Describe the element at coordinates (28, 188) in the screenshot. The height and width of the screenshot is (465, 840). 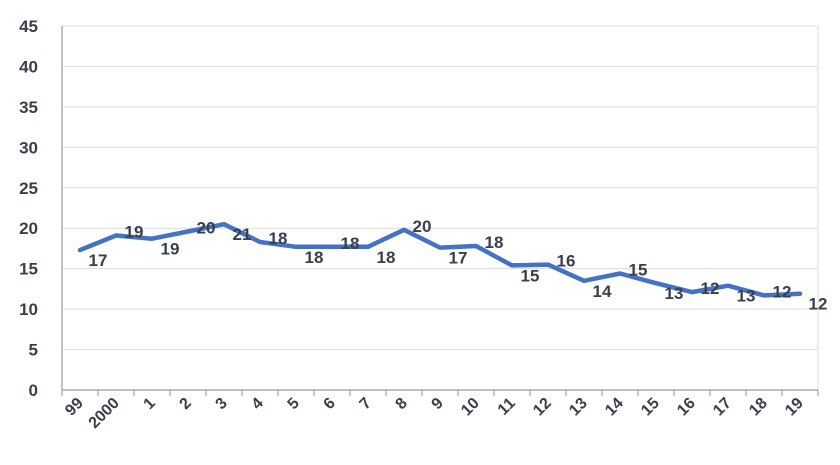
I see `y-tick-label: 25` at that location.